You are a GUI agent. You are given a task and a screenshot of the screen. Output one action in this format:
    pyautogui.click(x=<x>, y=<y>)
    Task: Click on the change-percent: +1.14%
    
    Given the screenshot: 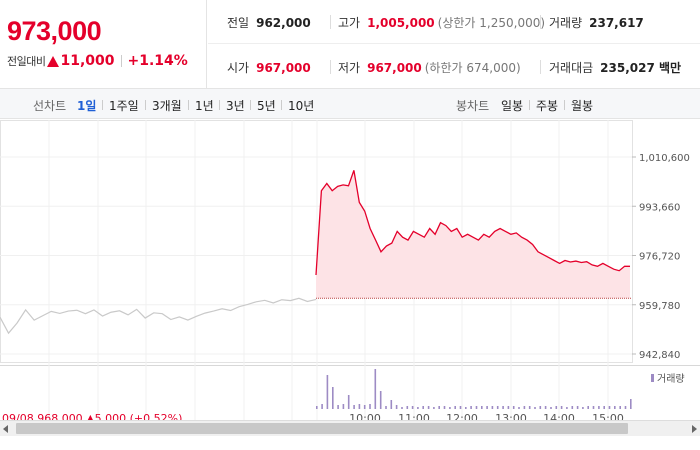 What is the action you would take?
    pyautogui.click(x=157, y=61)
    